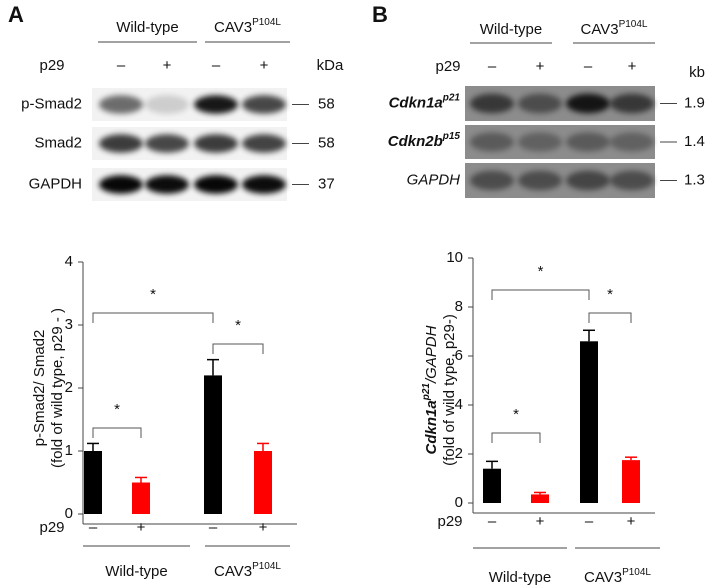 The image size is (715, 585). I want to click on size-label: 1.4, so click(694, 141).